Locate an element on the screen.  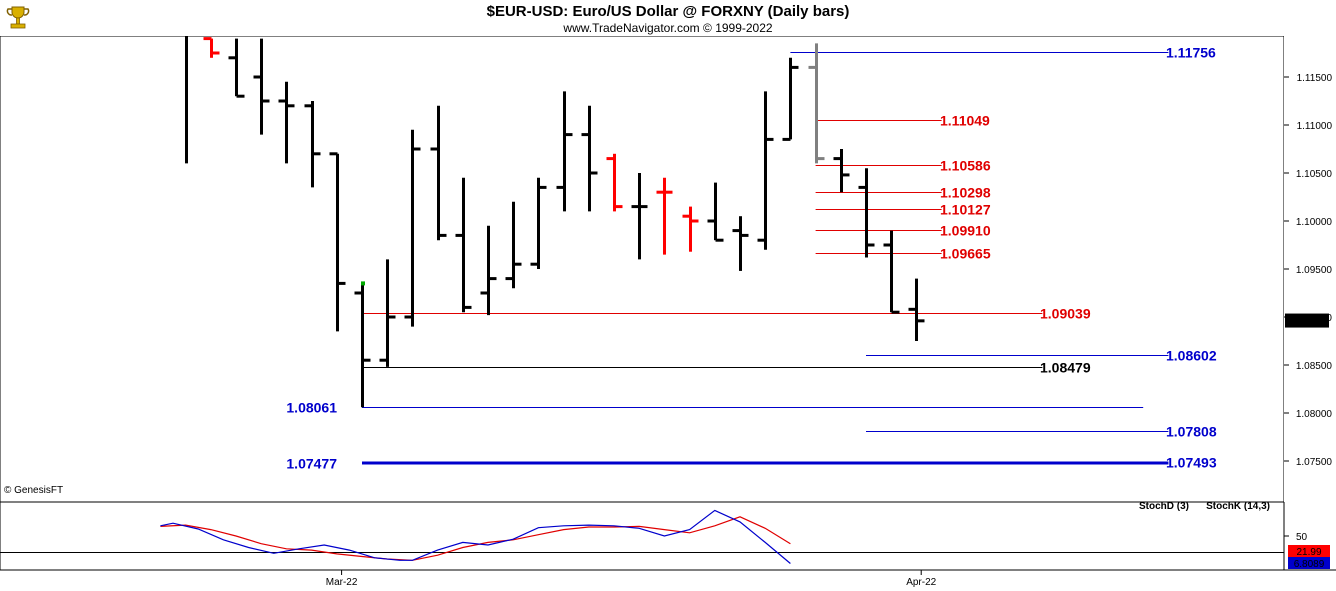
price-tick-label: 1.07500 is located at coordinates (1314, 462).